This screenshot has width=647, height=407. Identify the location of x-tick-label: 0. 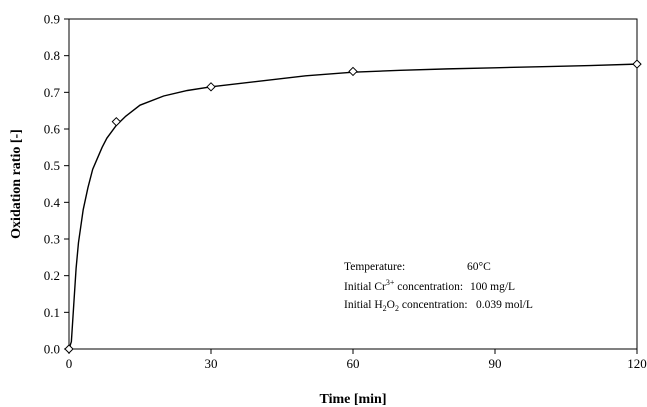
(69, 363).